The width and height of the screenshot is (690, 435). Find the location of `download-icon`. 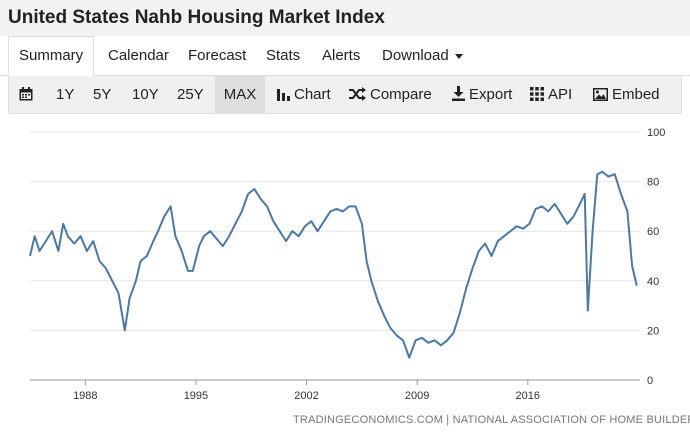

download-icon is located at coordinates (458, 93).